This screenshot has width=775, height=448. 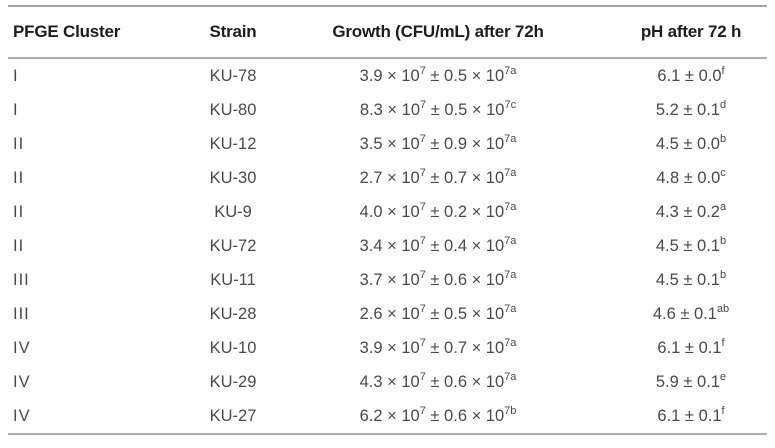 What do you see at coordinates (680, 178) in the screenshot?
I see `cell-ph: 4.8 ± 0.0c` at bounding box center [680, 178].